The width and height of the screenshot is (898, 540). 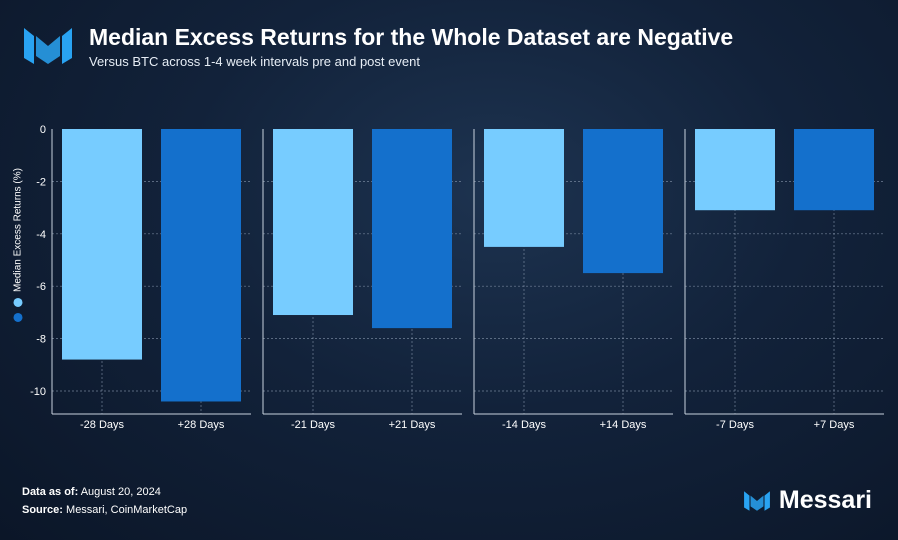 What do you see at coordinates (120, 492) in the screenshot?
I see `footer-date-value: August 20, 2024` at bounding box center [120, 492].